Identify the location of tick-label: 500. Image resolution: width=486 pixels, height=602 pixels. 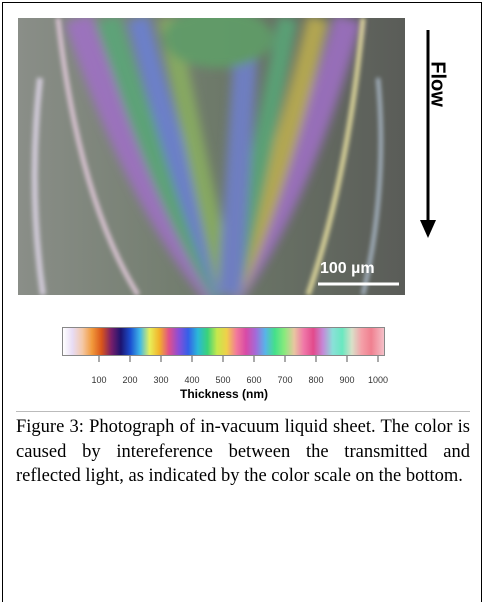
(222, 380).